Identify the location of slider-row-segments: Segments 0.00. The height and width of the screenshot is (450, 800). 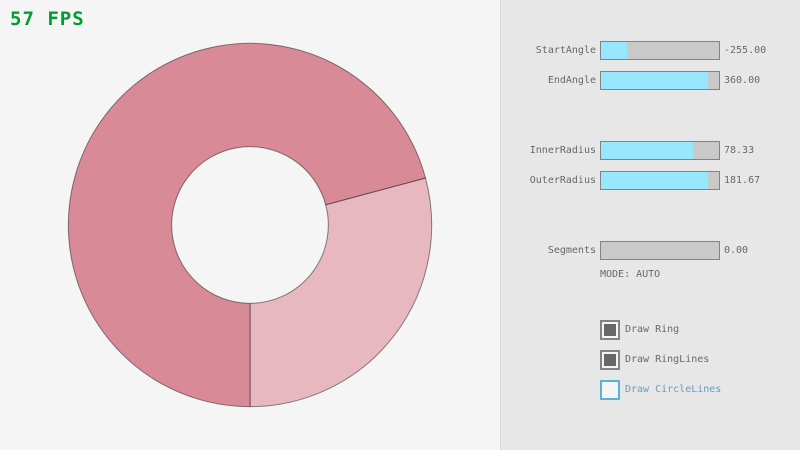
(400, 250).